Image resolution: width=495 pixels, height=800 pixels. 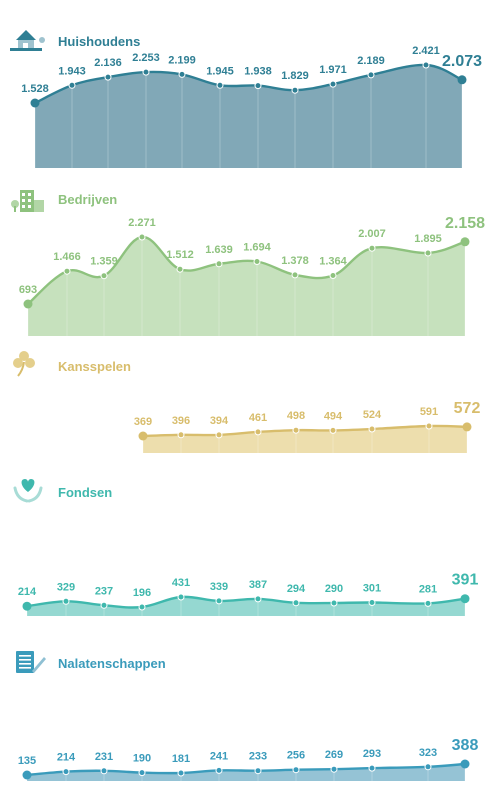 I want to click on data-label: 591, so click(x=429, y=412).